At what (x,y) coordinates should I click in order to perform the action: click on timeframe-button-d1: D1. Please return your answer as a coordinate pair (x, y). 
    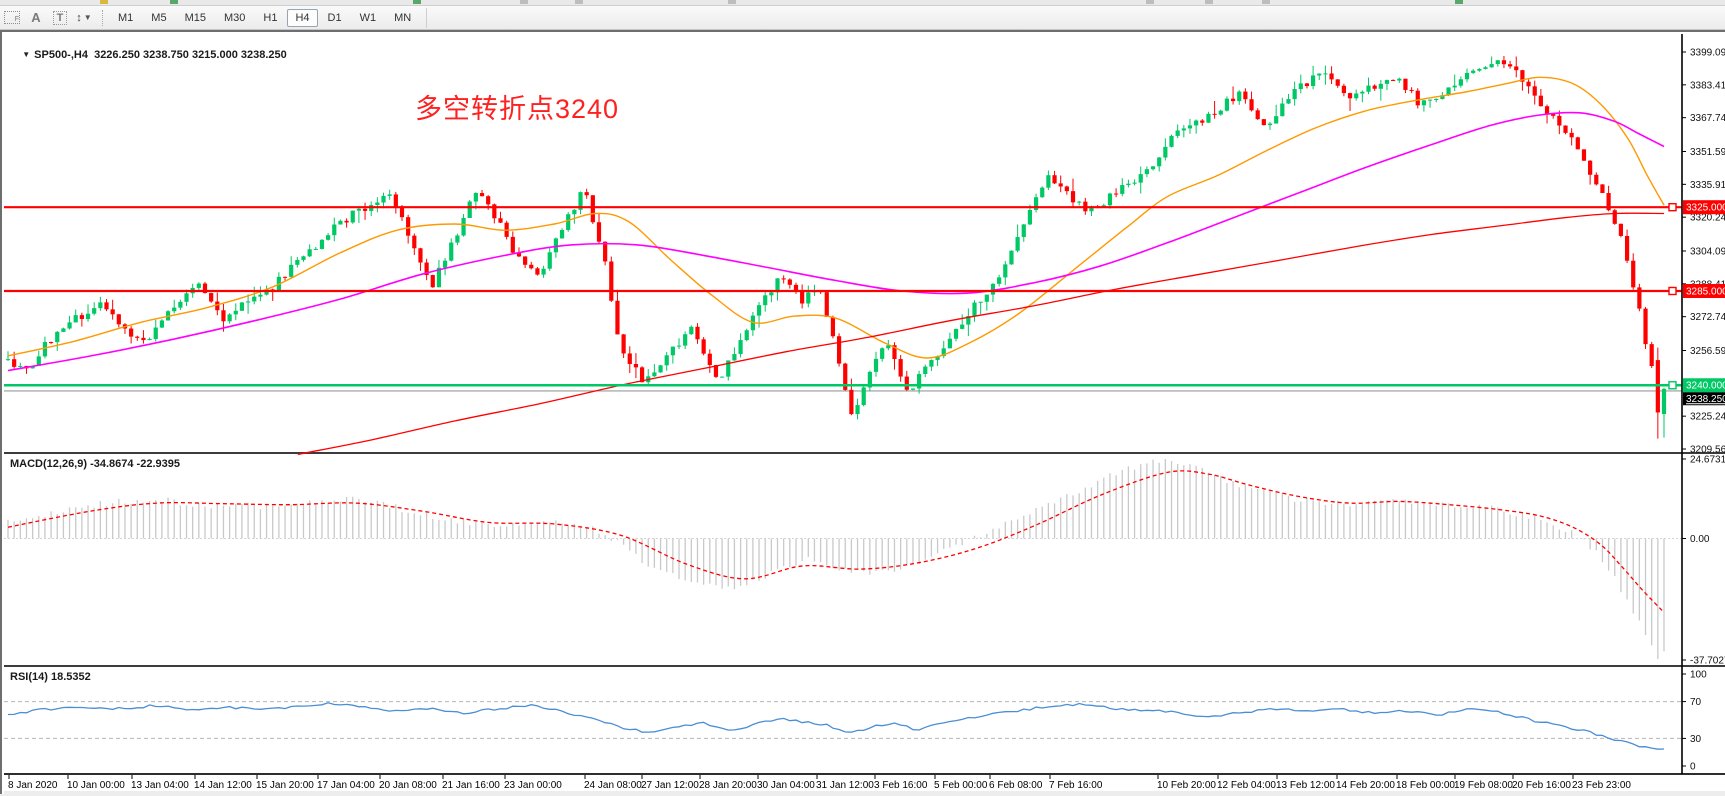
    Looking at the image, I should click on (334, 17).